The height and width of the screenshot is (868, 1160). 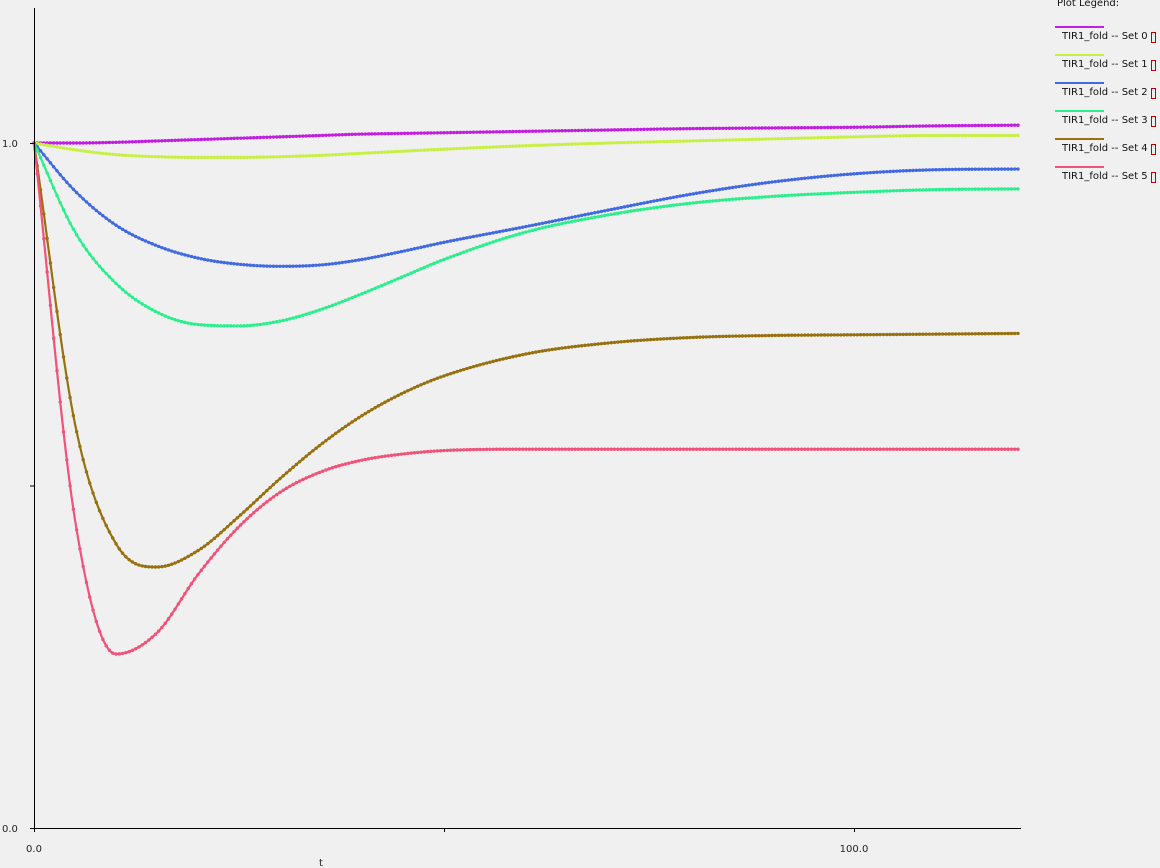 What do you see at coordinates (1106, 148) in the screenshot?
I see `legend-item: TIR1_fold -- Set 4` at bounding box center [1106, 148].